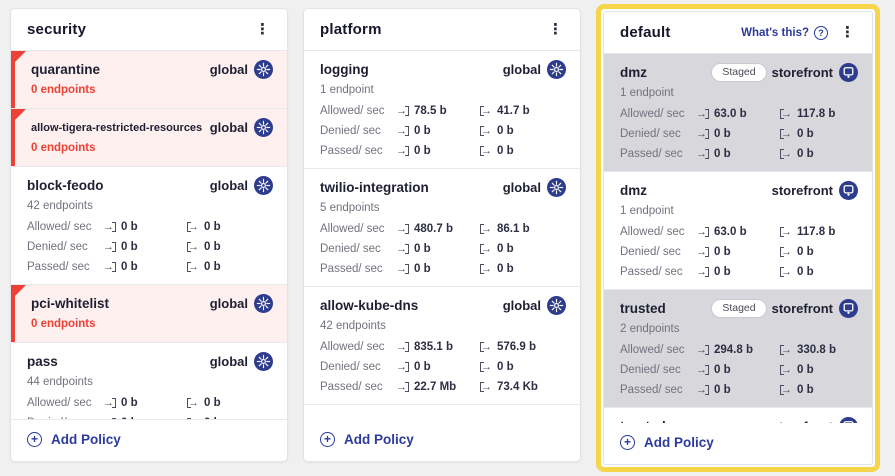 The height and width of the screenshot is (476, 895). I want to click on policy-title-row: trusted Staged storefront, so click(739, 308).